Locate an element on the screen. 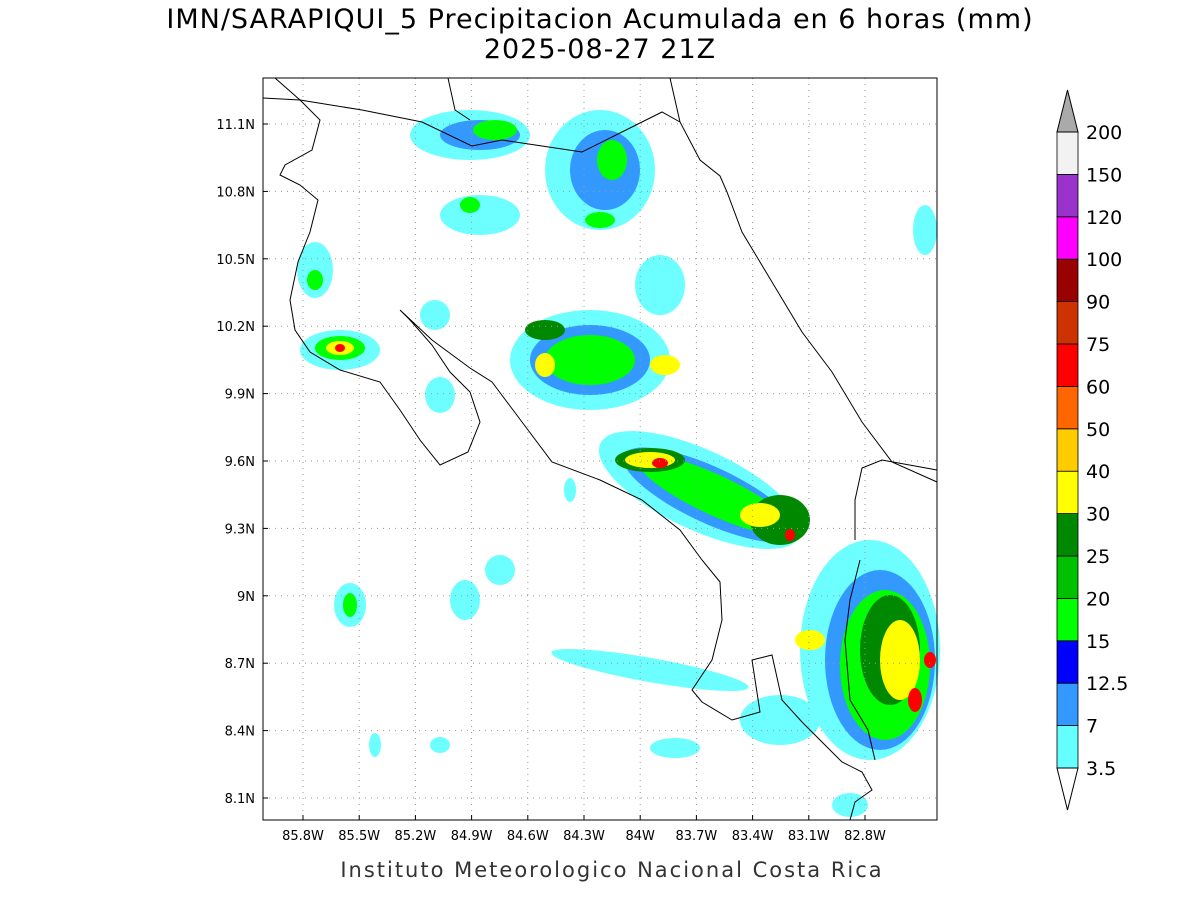 This screenshot has height=900, width=1200. lat-label: 8.4N is located at coordinates (240, 732).